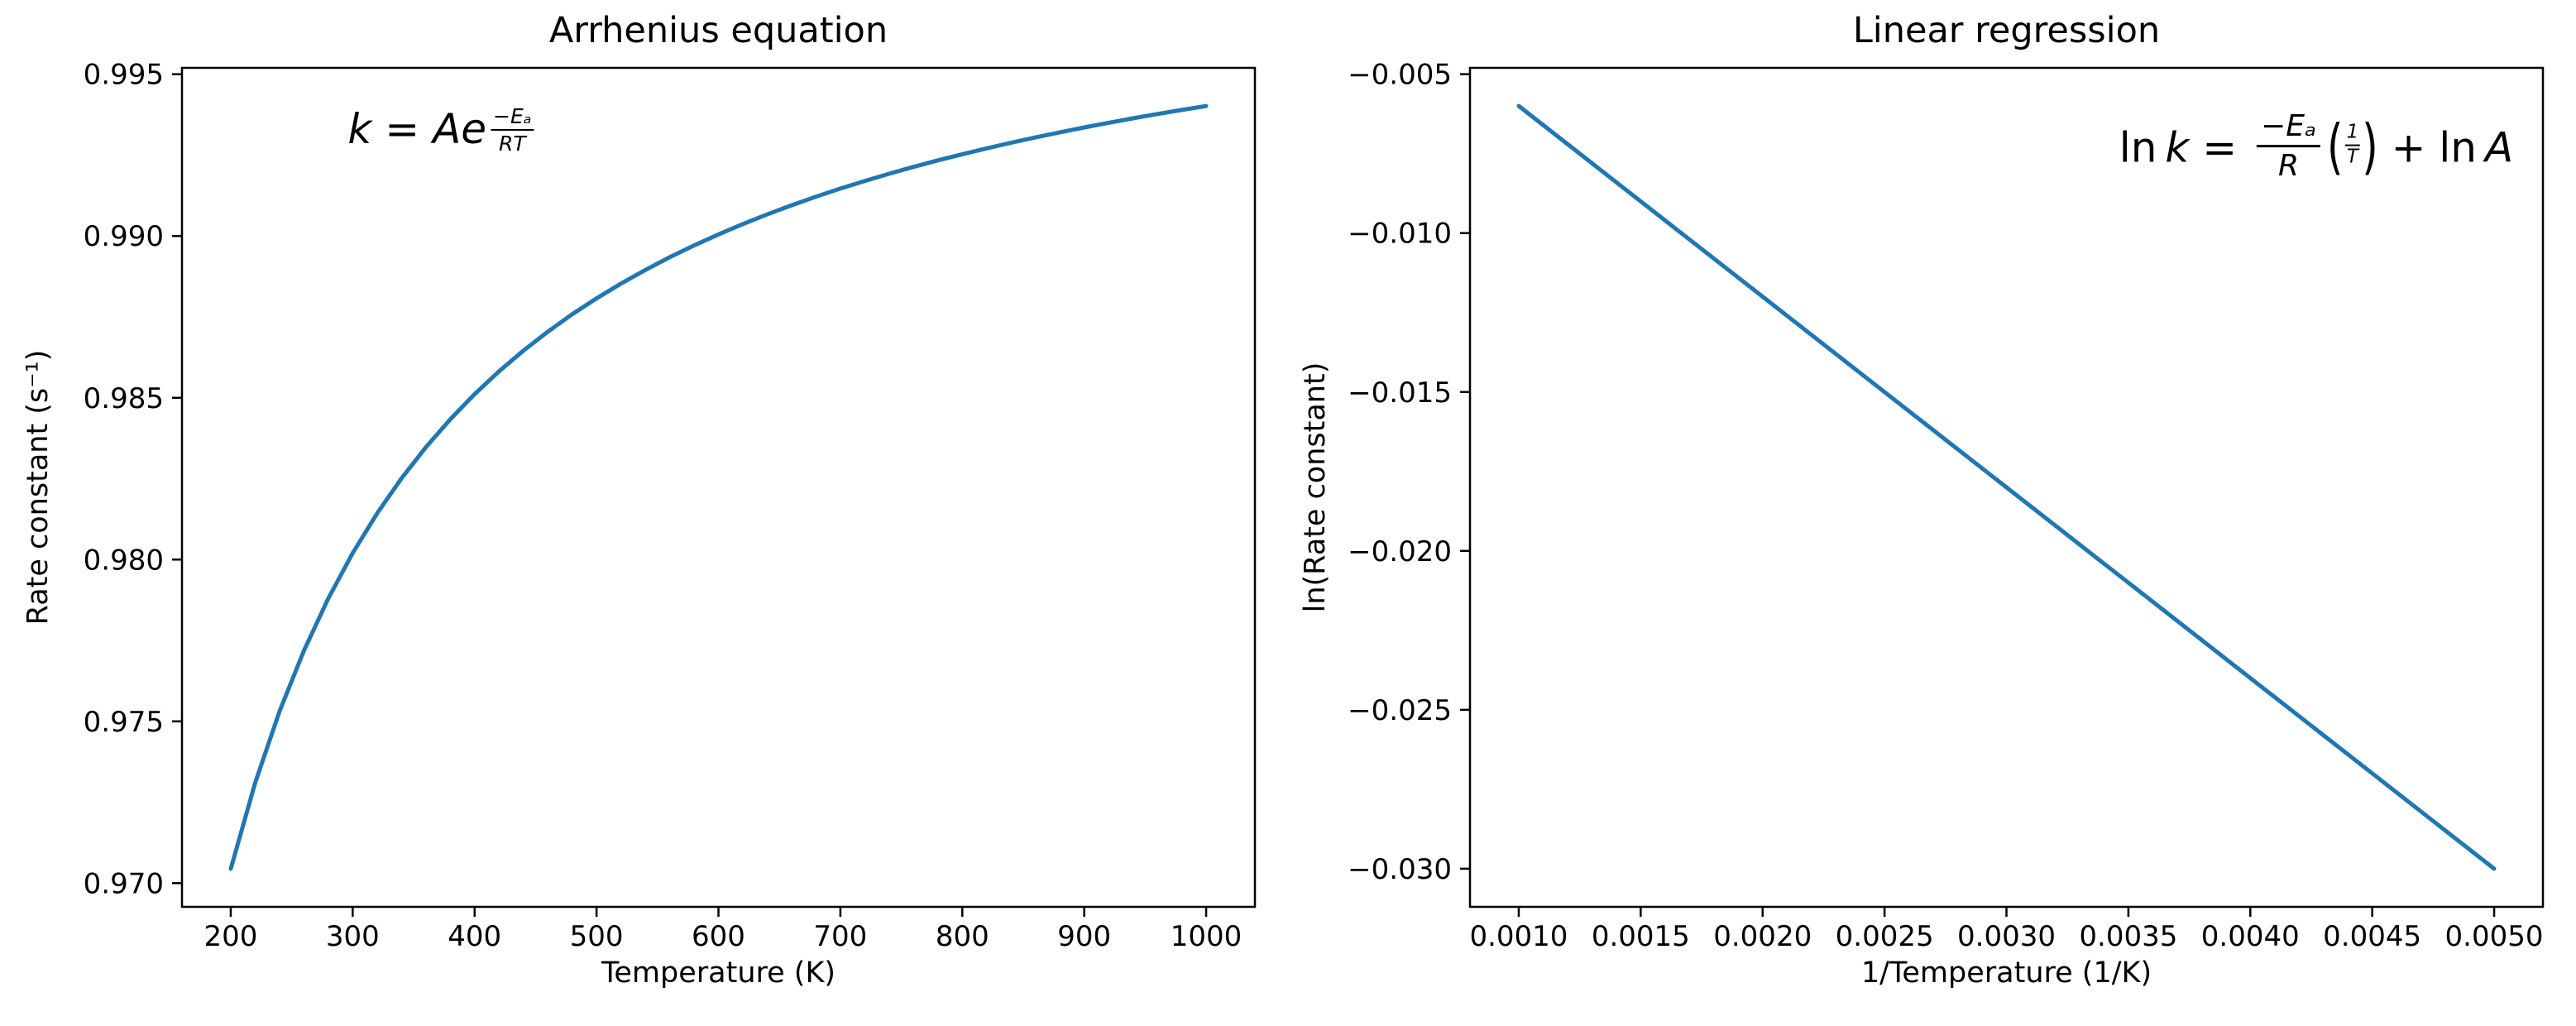  What do you see at coordinates (124, 75) in the screenshot?
I see `y-tick-label: 0.995` at bounding box center [124, 75].